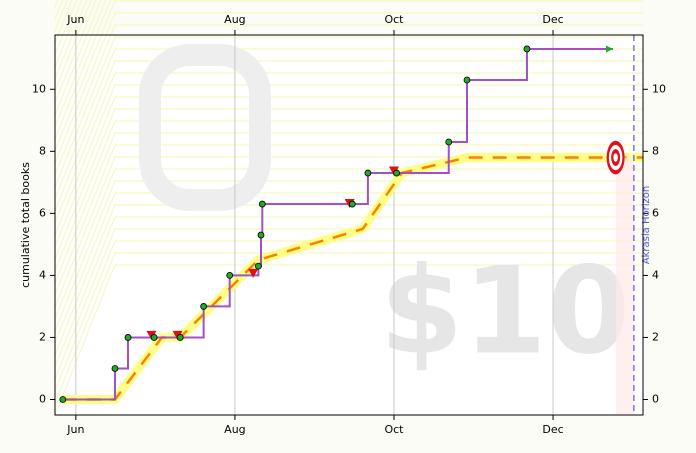  I want to click on goal-target, so click(615, 157).